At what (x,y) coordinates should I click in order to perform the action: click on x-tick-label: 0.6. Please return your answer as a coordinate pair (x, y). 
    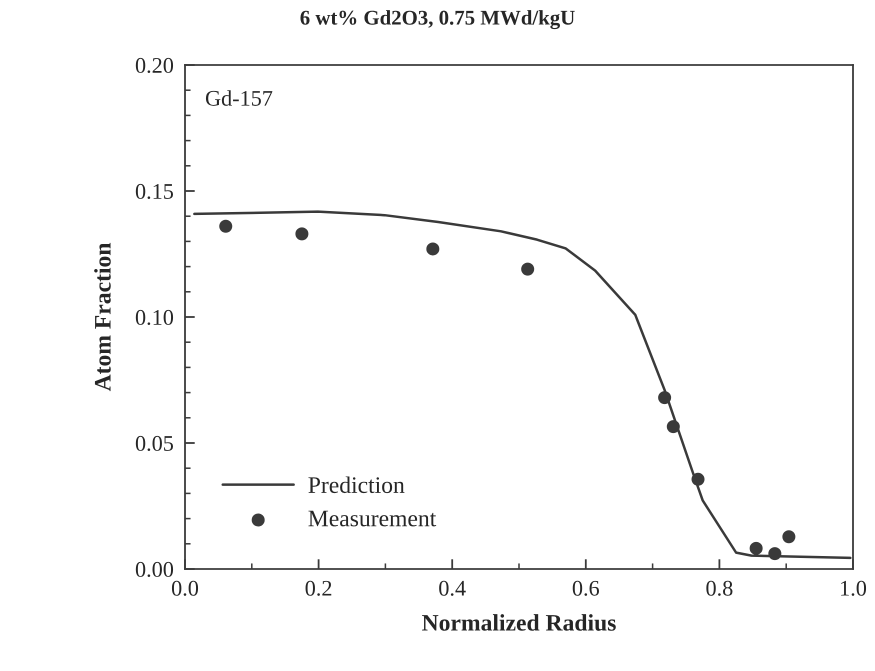
    Looking at the image, I should click on (586, 588).